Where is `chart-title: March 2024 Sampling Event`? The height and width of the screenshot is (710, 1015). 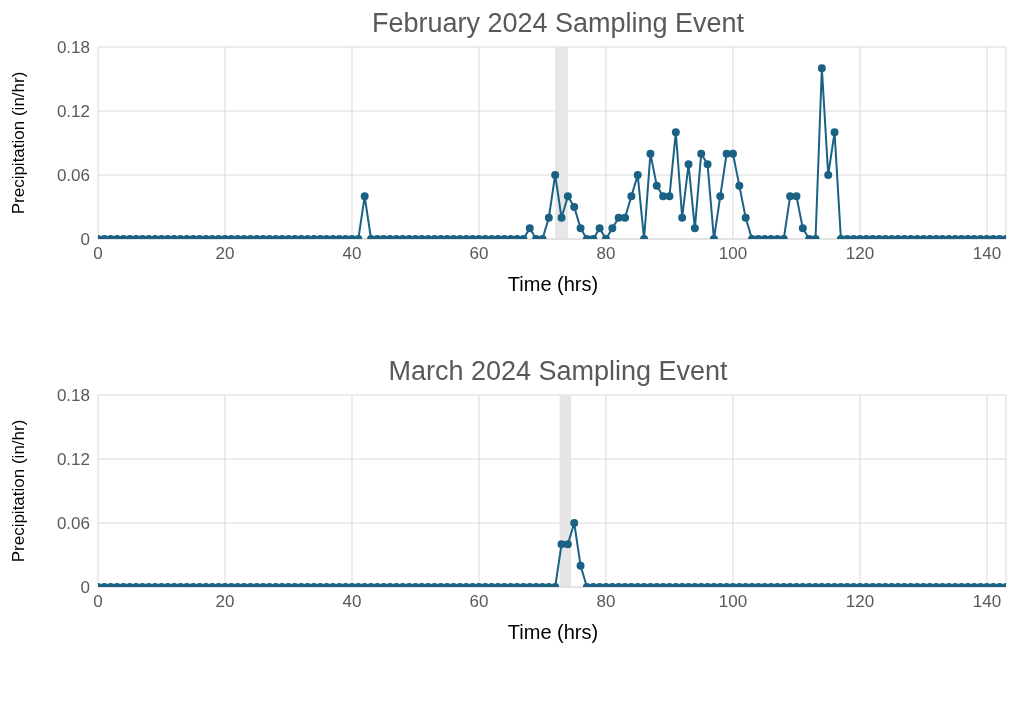 chart-title: March 2024 Sampling Event is located at coordinates (558, 371).